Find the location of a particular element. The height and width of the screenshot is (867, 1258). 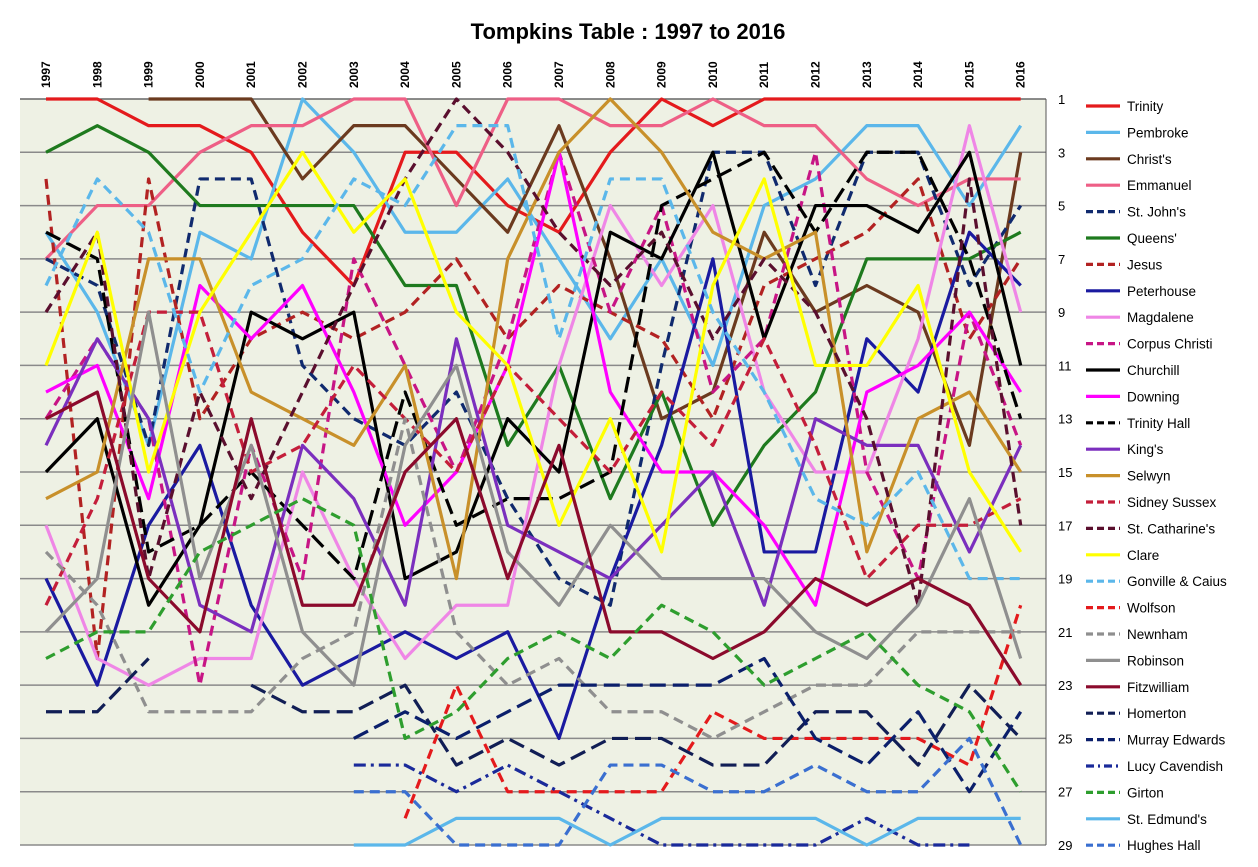

legend-label: Magdalene is located at coordinates (1160, 317).